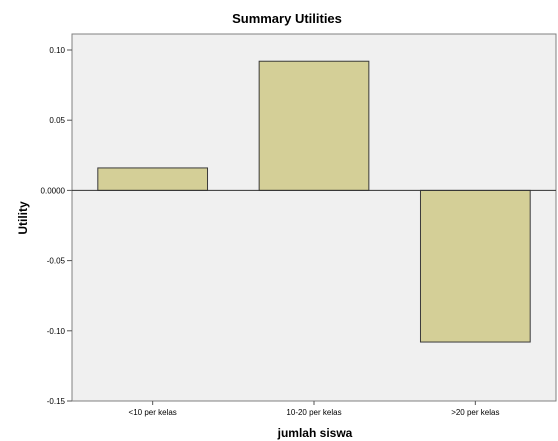 The image size is (558, 441). I want to click on chart-title: Summary Utilities, so click(287, 18).